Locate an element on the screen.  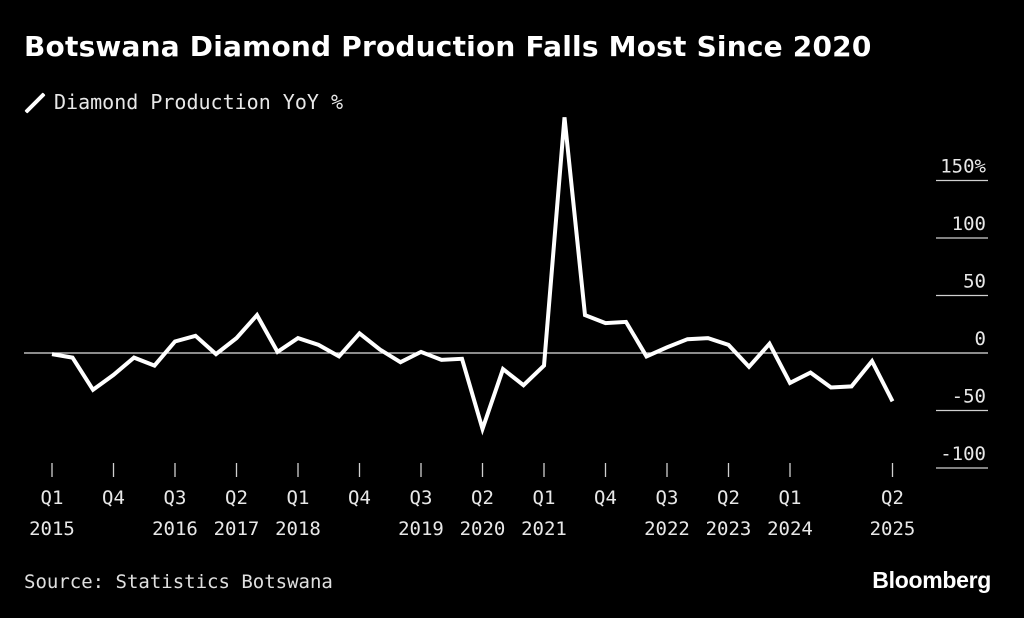
y-tick-label: 150% is located at coordinates (963, 167).